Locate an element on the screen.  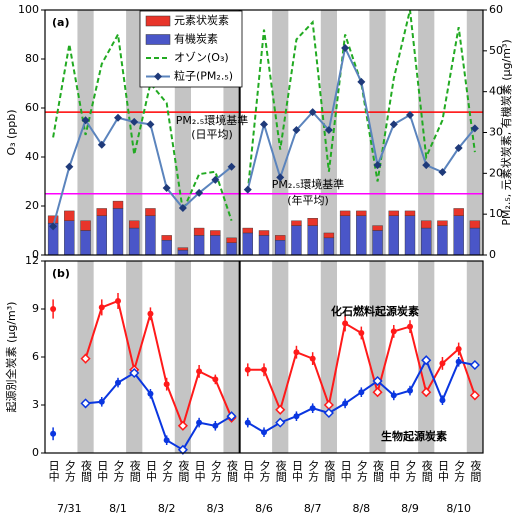
reference-label: (年平均) is located at coordinates (308, 200).